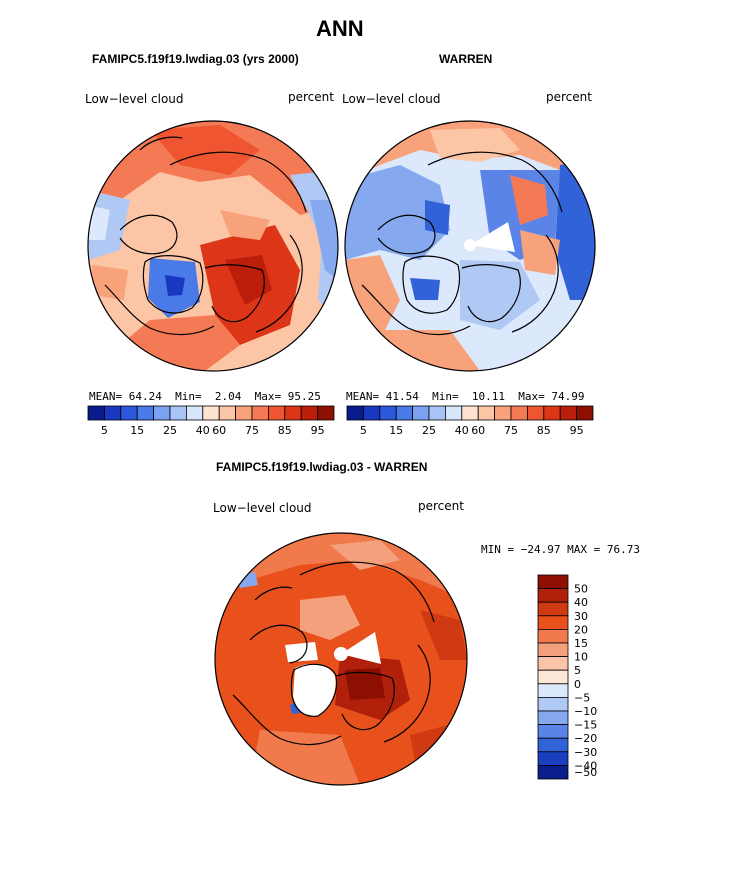  I want to click on map-diff, so click(341, 659).